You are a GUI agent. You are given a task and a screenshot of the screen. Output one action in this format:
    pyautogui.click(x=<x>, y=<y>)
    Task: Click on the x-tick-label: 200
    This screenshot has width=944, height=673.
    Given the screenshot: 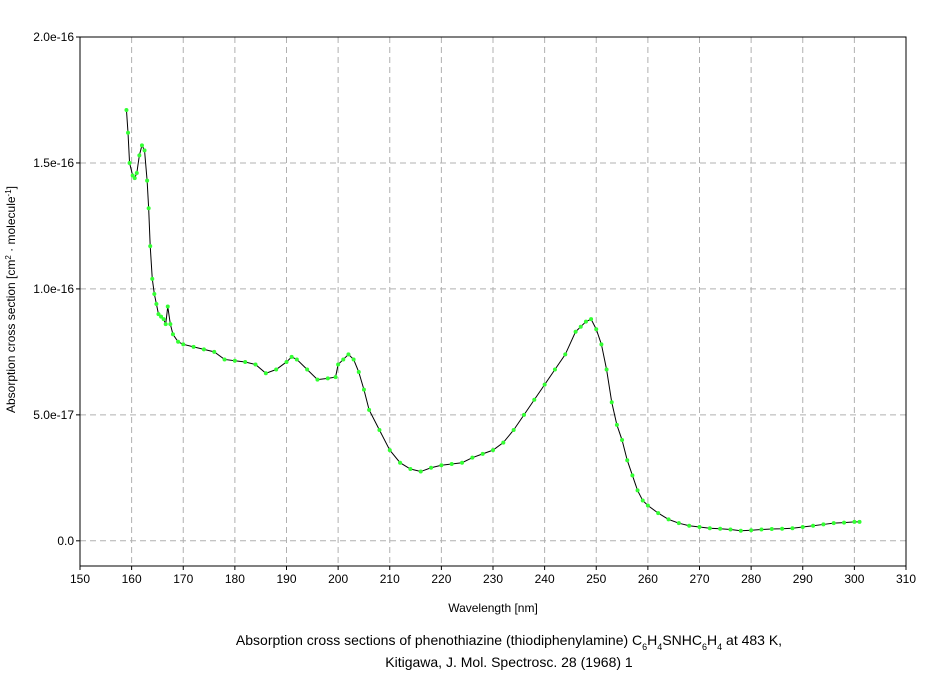 What is the action you would take?
    pyautogui.click(x=338, y=579)
    